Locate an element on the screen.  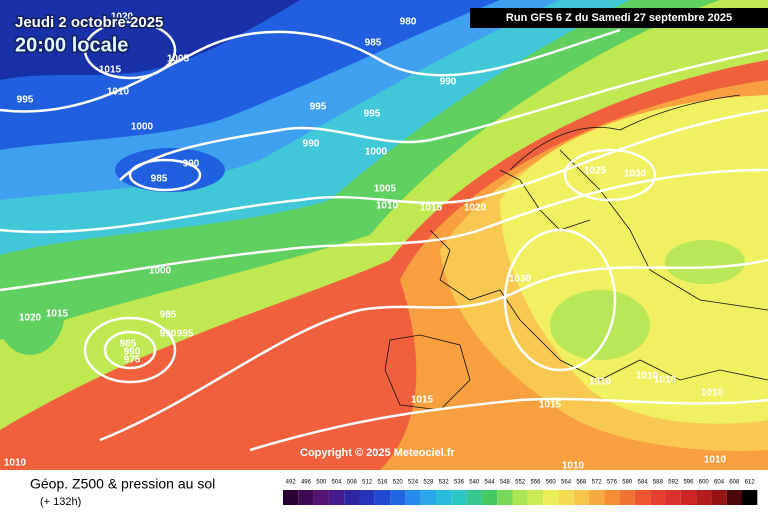
scale-label: 536 is located at coordinates (459, 483).